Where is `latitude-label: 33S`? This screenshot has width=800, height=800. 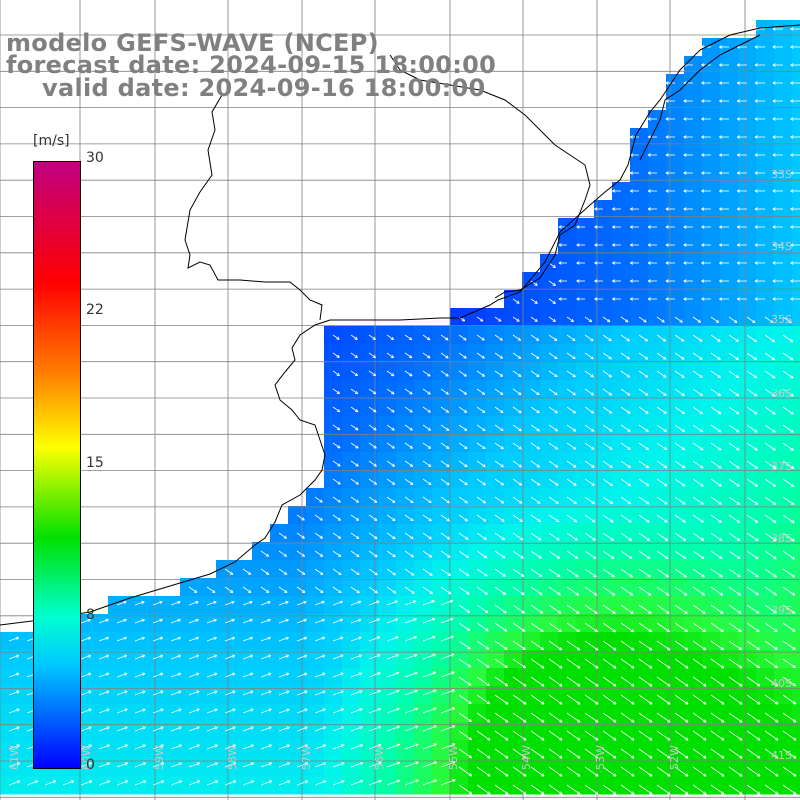 latitude-label: 33S is located at coordinates (781, 174).